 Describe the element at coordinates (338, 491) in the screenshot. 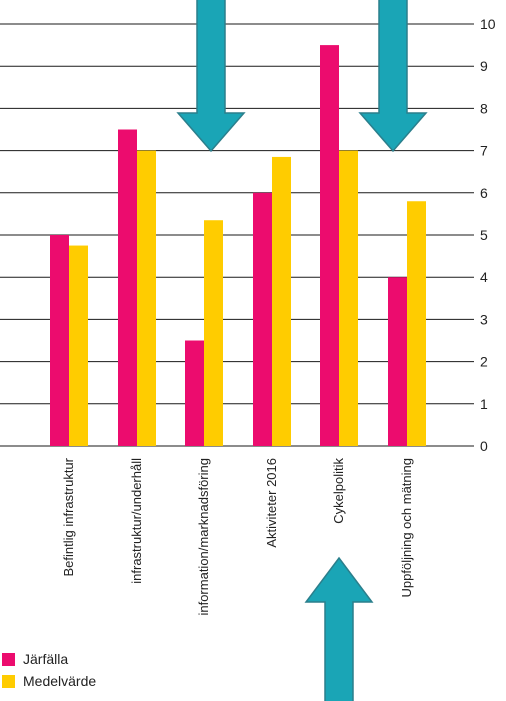

I see `x-tick-label-4: Cykelpolitik` at that location.